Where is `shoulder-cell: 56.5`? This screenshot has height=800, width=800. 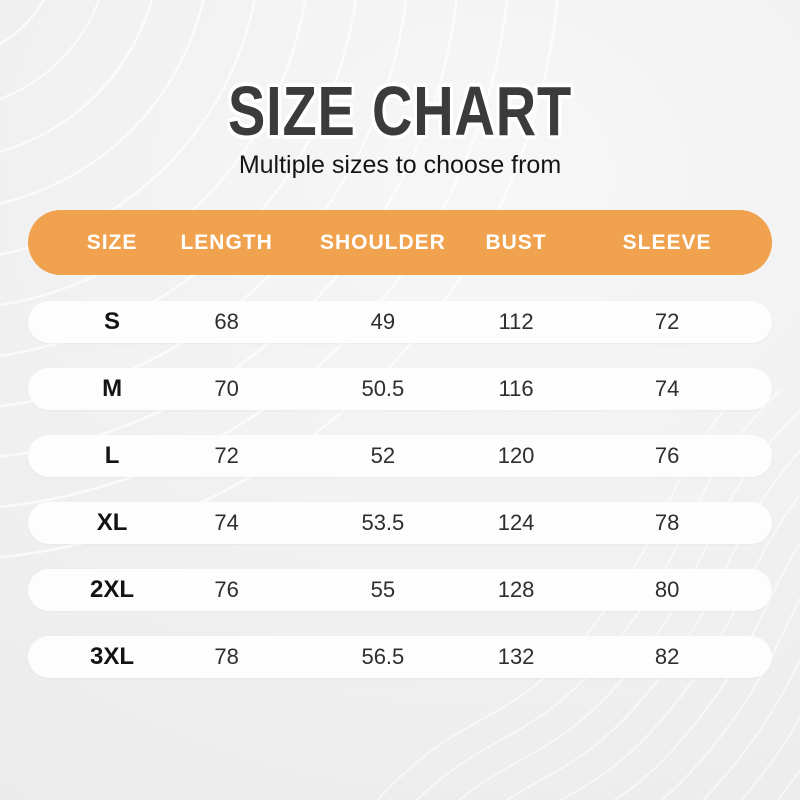 shoulder-cell: 56.5 is located at coordinates (383, 656).